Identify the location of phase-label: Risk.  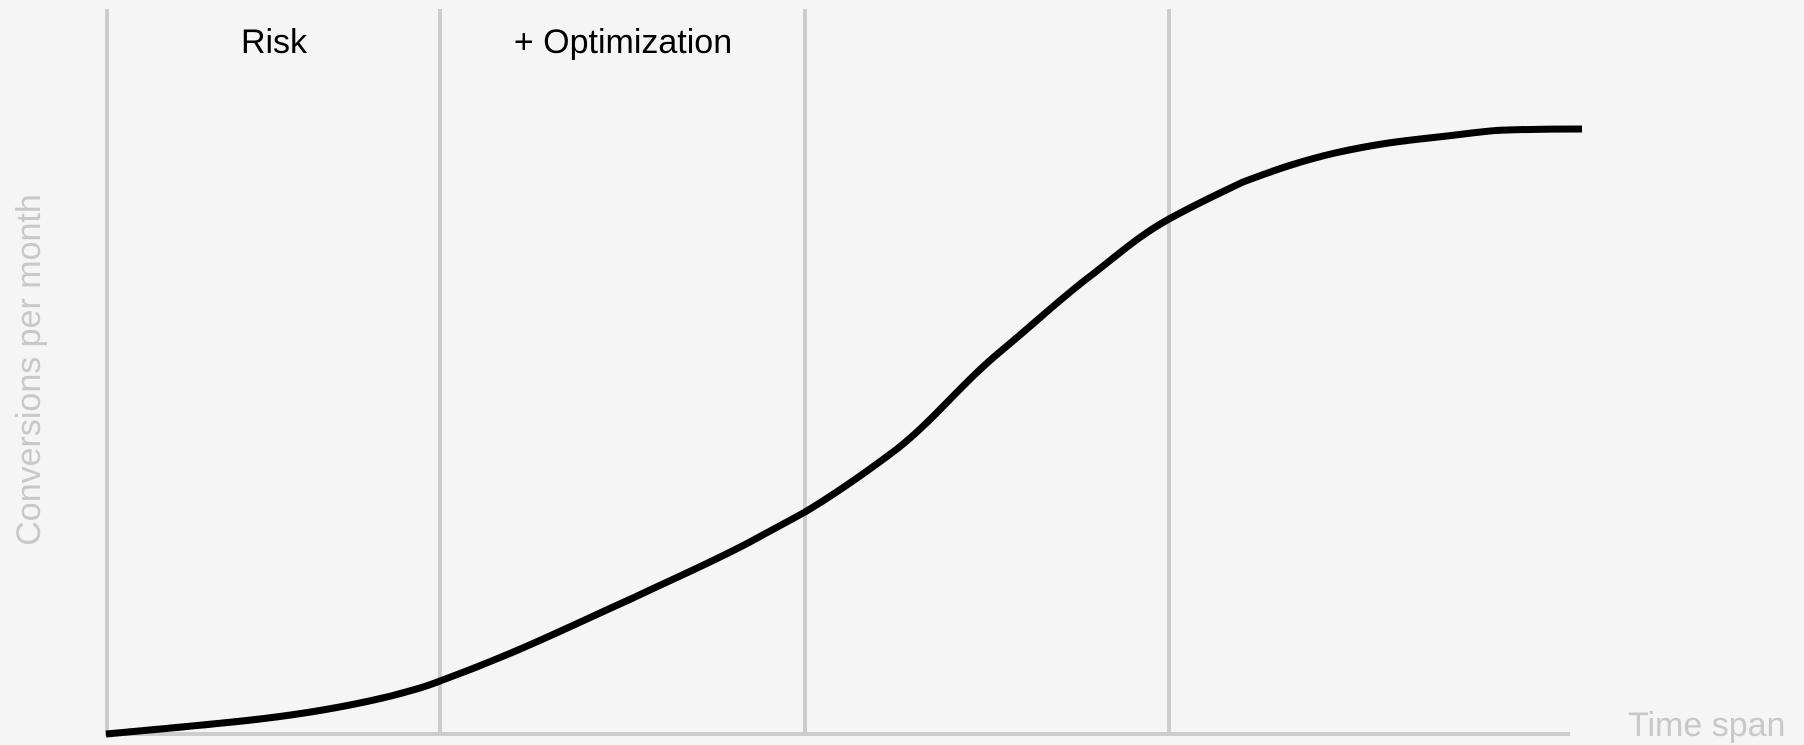
(274, 42).